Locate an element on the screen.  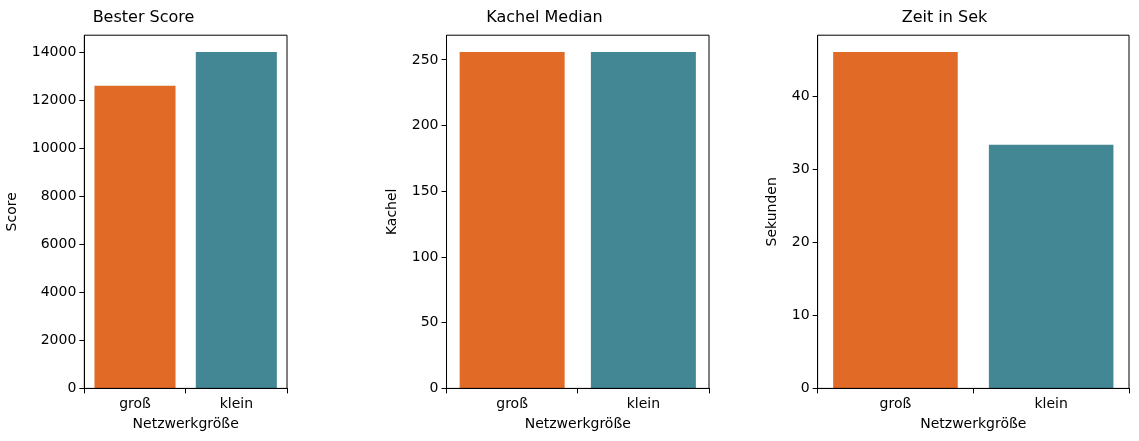
y-tick-label: 10 is located at coordinates (800, 314).